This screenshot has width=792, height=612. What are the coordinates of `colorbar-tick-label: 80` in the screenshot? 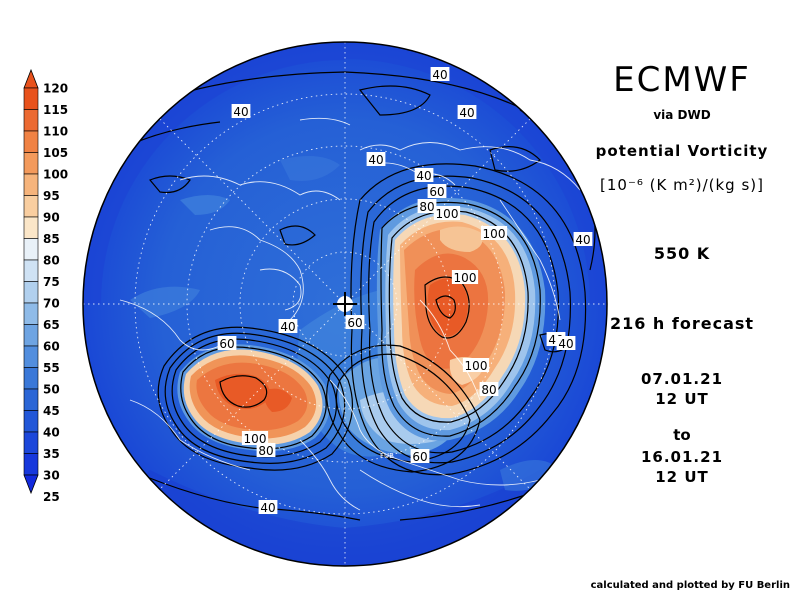 It's located at (51, 261).